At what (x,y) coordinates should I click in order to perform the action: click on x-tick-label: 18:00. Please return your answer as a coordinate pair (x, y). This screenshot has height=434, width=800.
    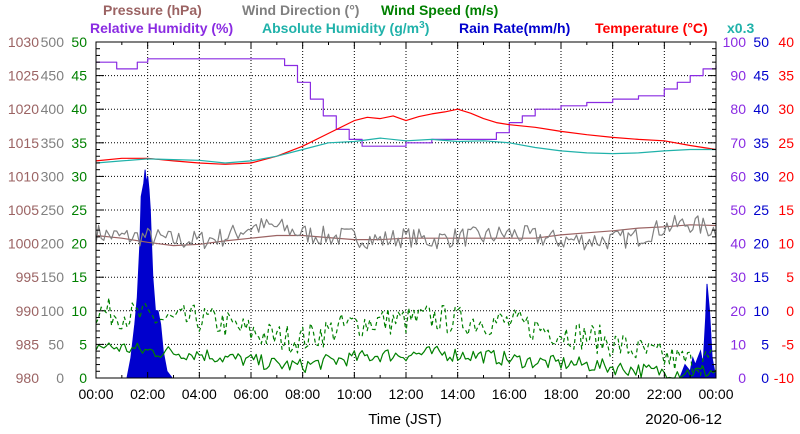
    Looking at the image, I should click on (560, 394).